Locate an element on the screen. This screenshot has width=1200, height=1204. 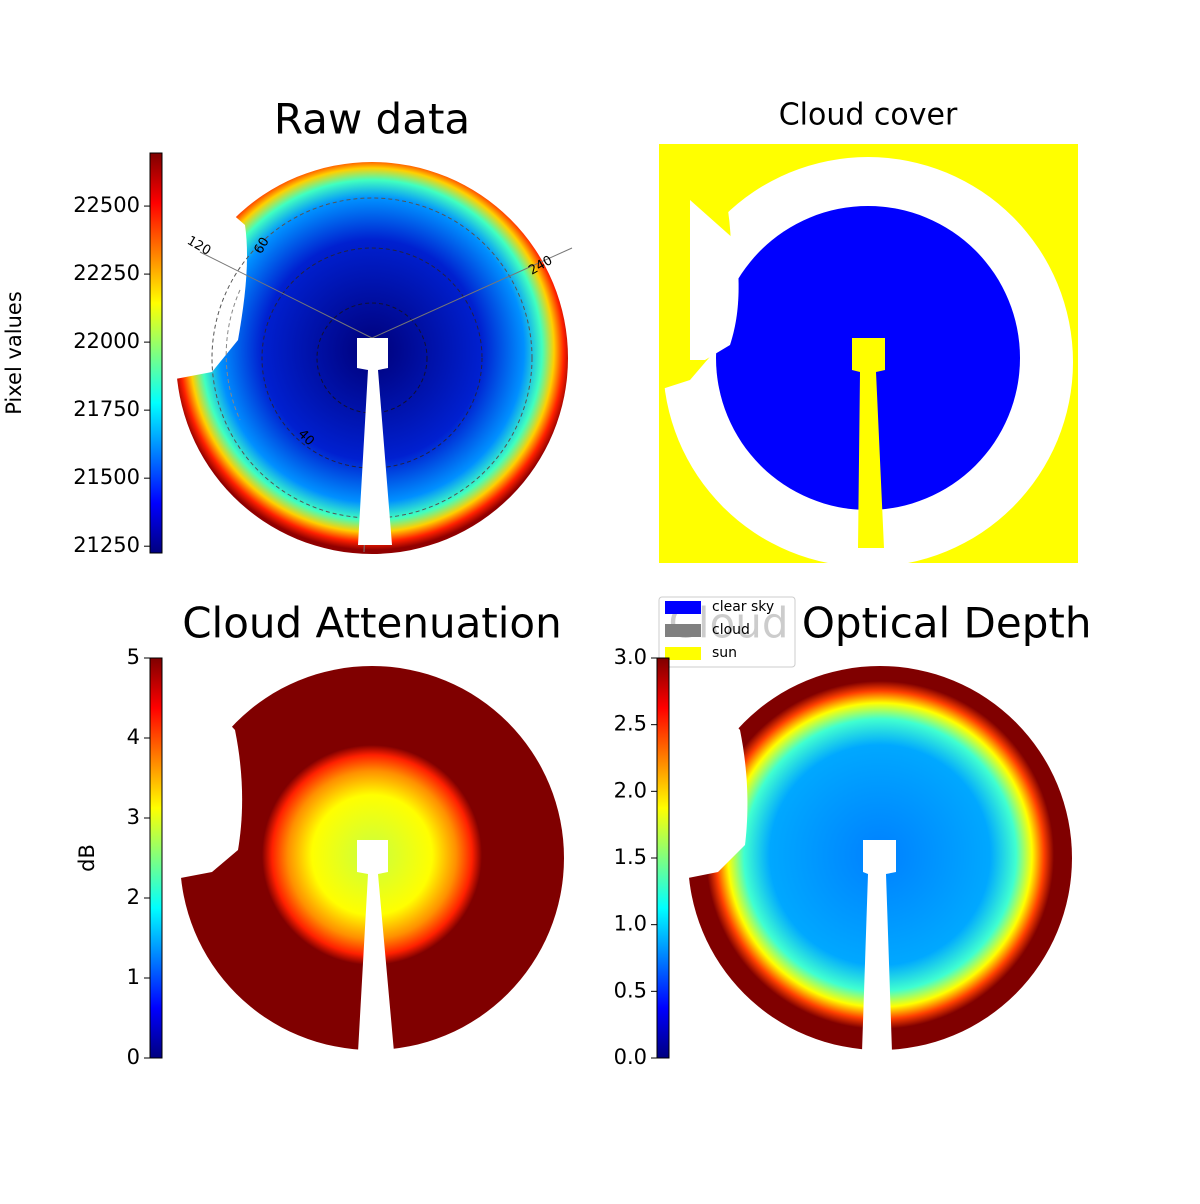
legend-label: cloud is located at coordinates (731, 630).